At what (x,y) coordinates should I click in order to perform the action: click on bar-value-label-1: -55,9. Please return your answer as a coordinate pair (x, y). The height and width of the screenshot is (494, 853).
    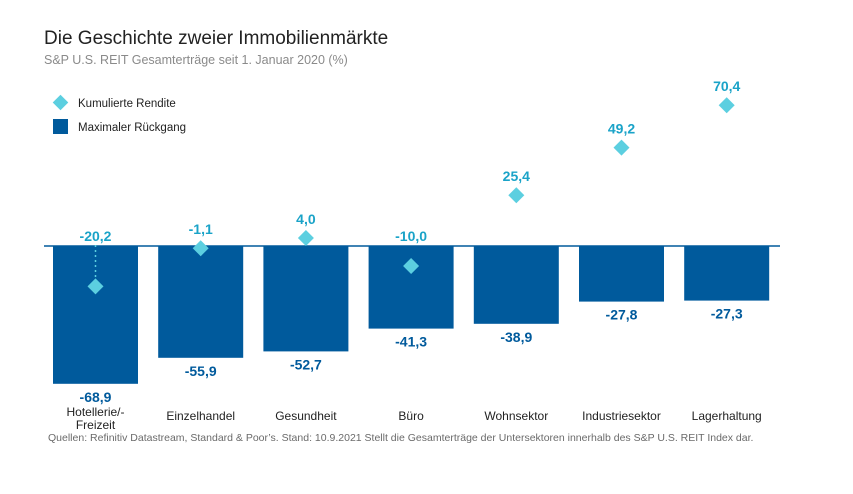
    Looking at the image, I should click on (201, 371).